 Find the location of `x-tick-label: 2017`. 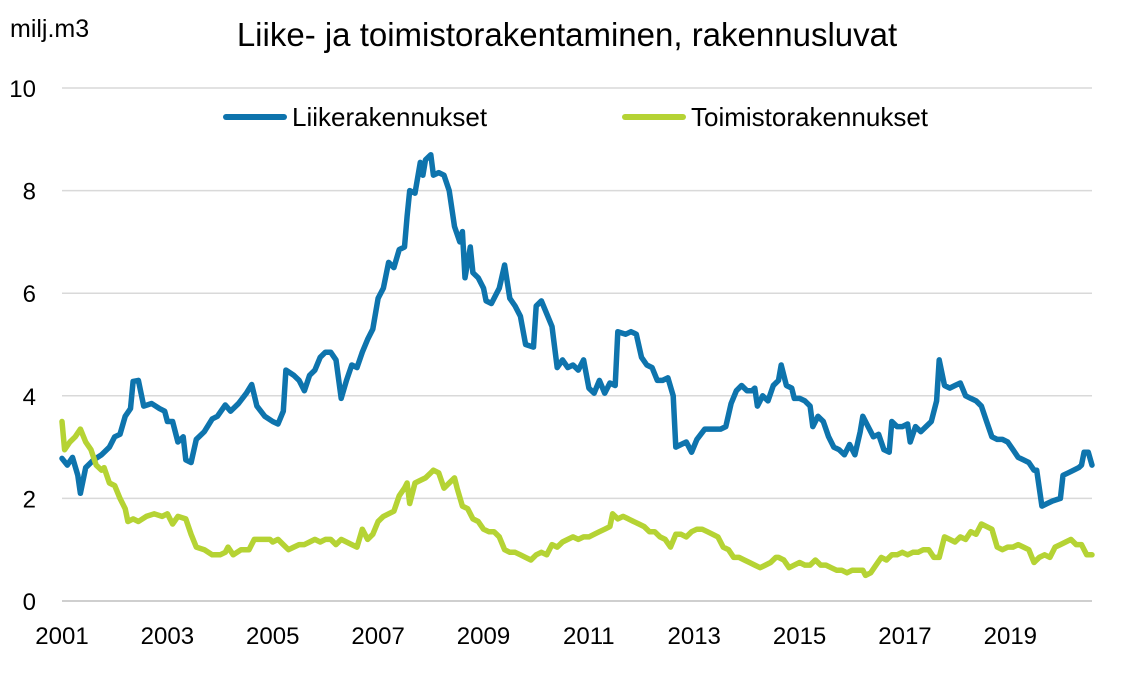

x-tick-label: 2017 is located at coordinates (904, 636).